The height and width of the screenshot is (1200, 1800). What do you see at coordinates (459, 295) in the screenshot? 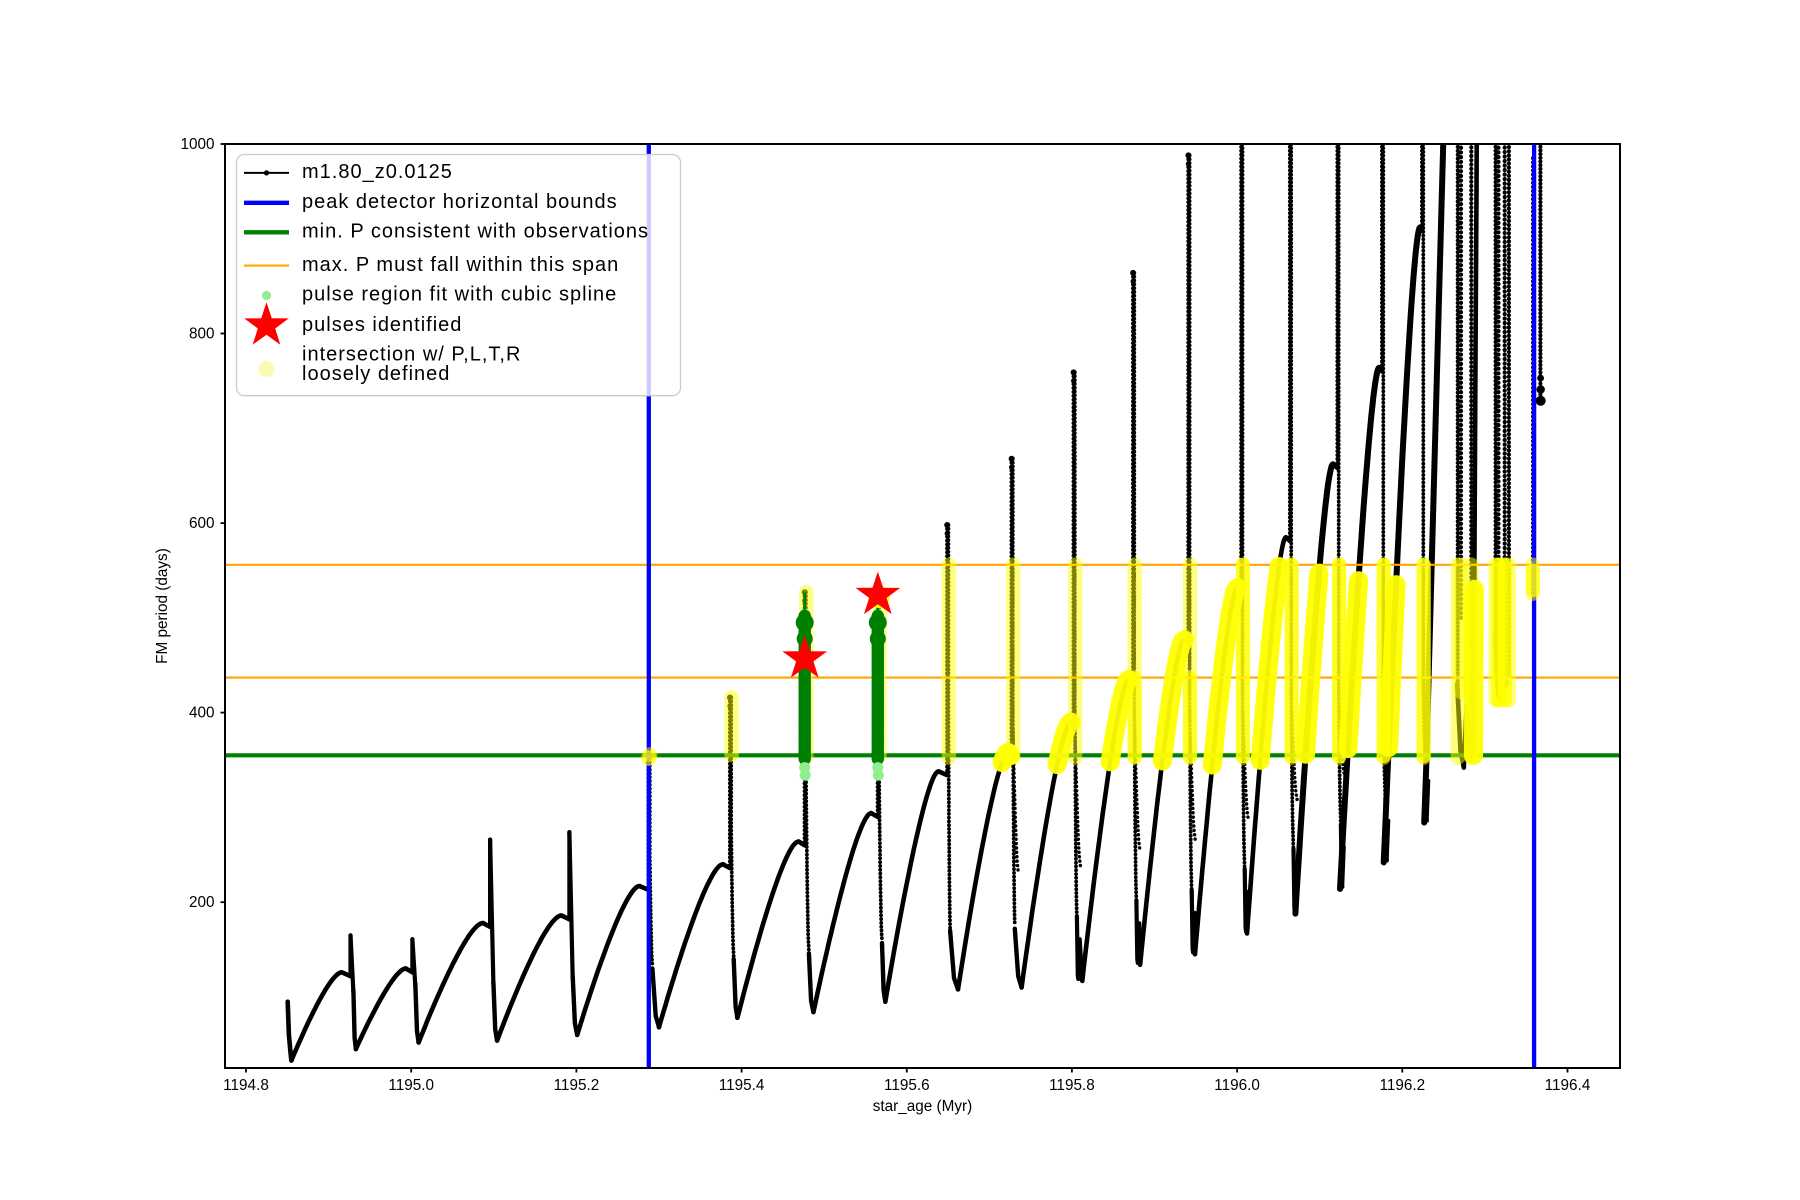
I see `svg-text:pulse region fit with cubic sp: pulse region fit with cubic spline` at bounding box center [459, 295].